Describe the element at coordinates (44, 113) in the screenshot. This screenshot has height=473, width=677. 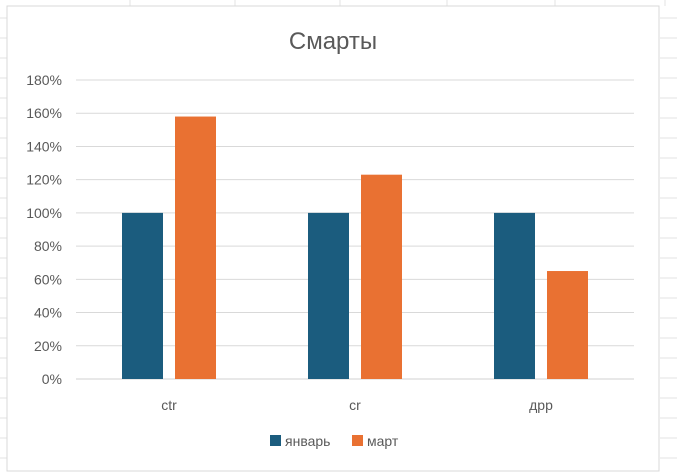
I see `y-tick-label: 160%` at that location.